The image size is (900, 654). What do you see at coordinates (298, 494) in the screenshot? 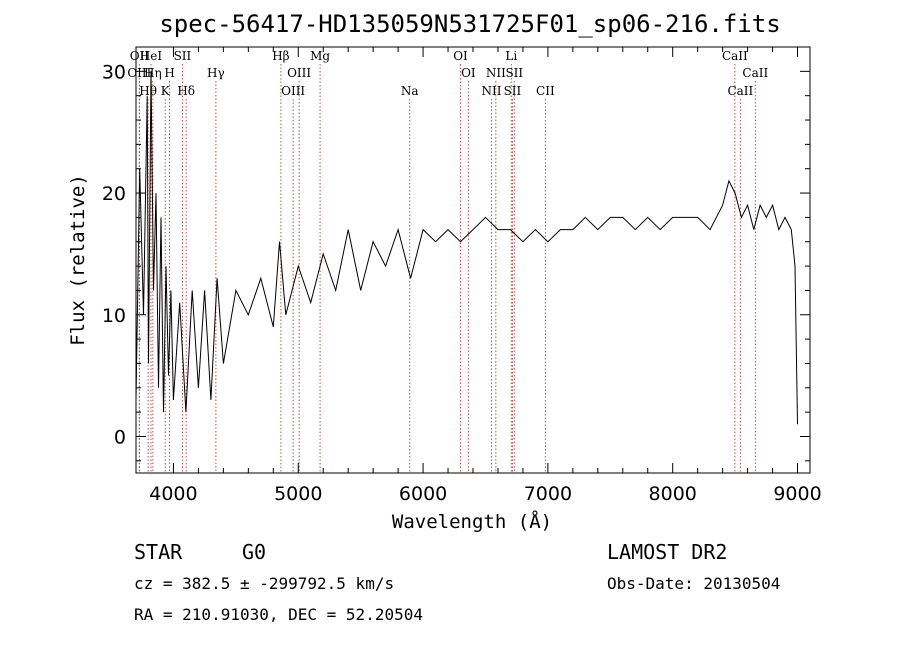
I see `x-tick-label: 5000` at bounding box center [298, 494].